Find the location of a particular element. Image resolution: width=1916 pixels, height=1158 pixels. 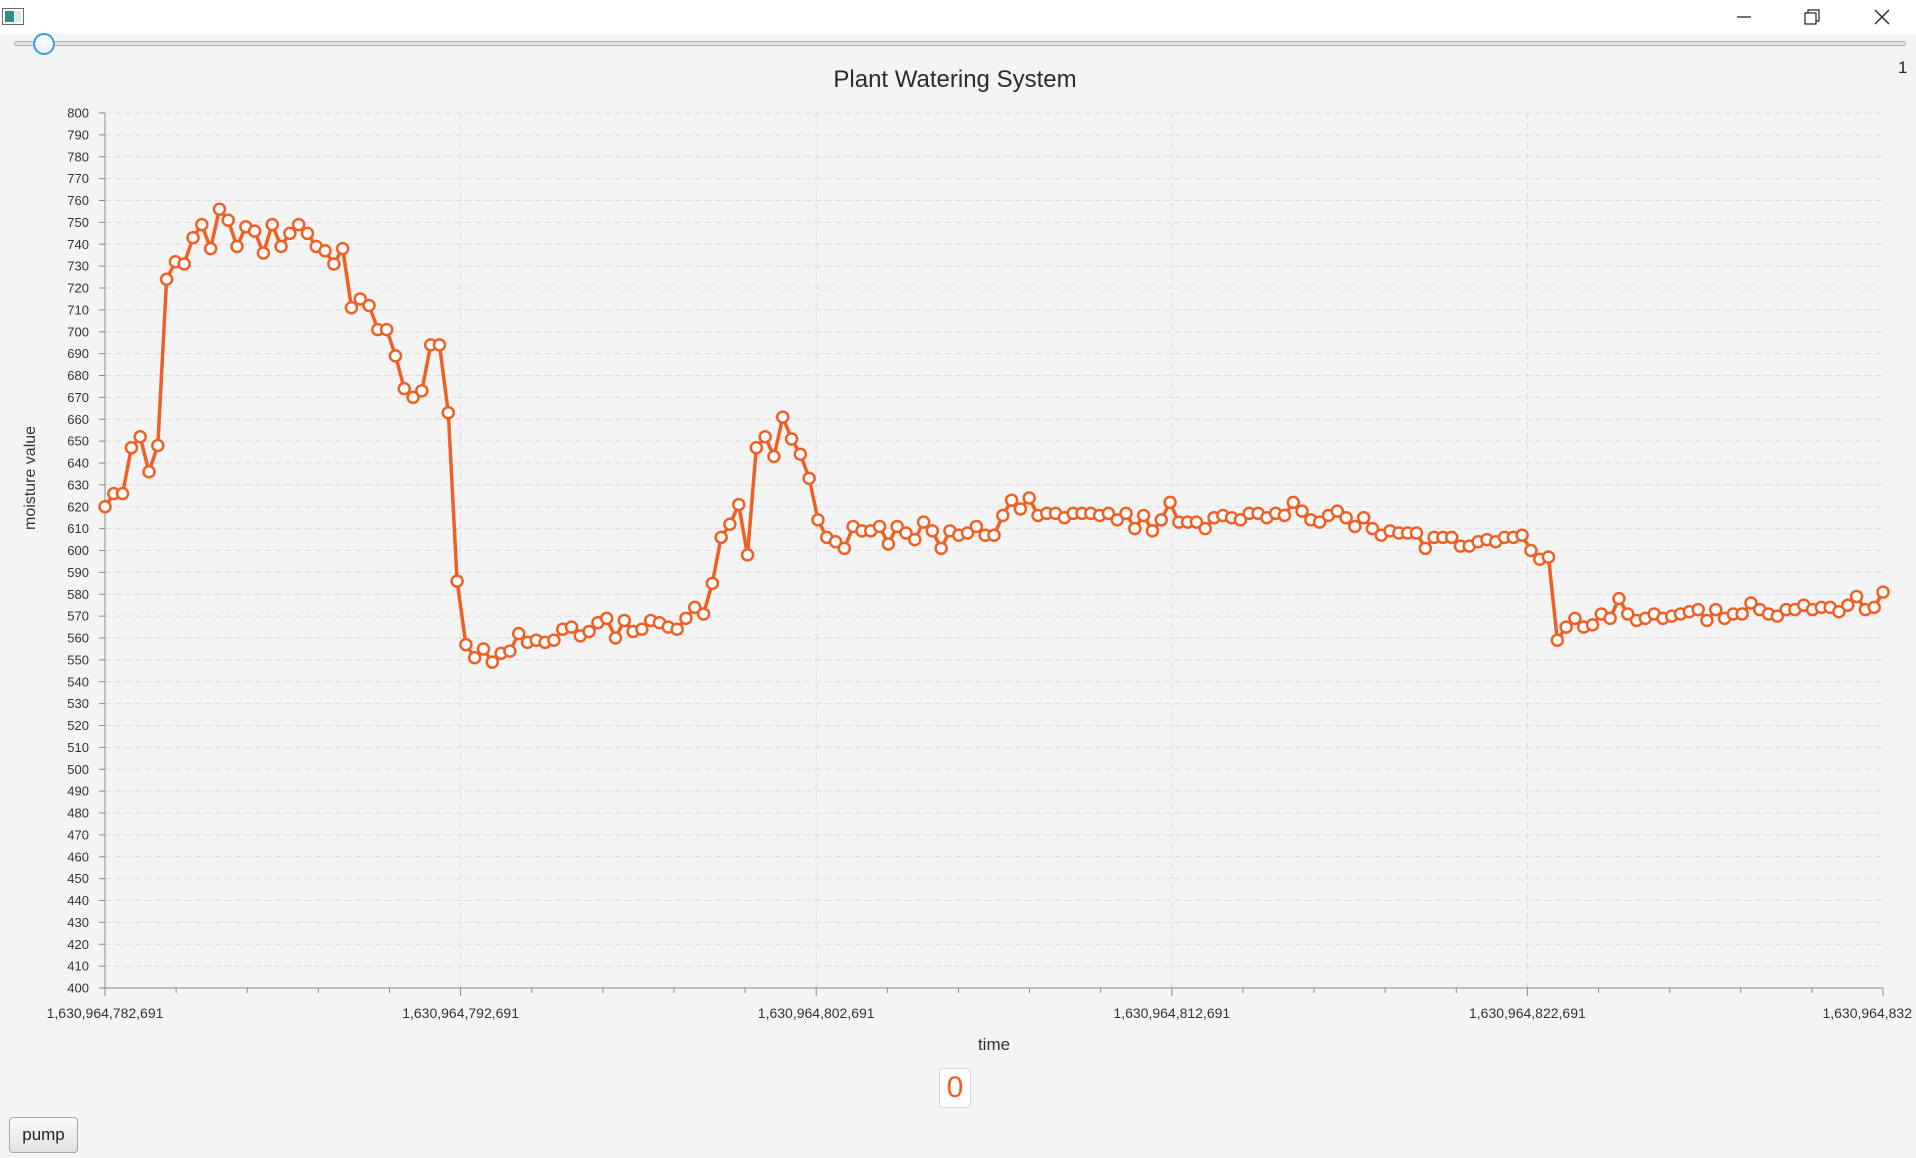

close-icon is located at coordinates (1882, 17).